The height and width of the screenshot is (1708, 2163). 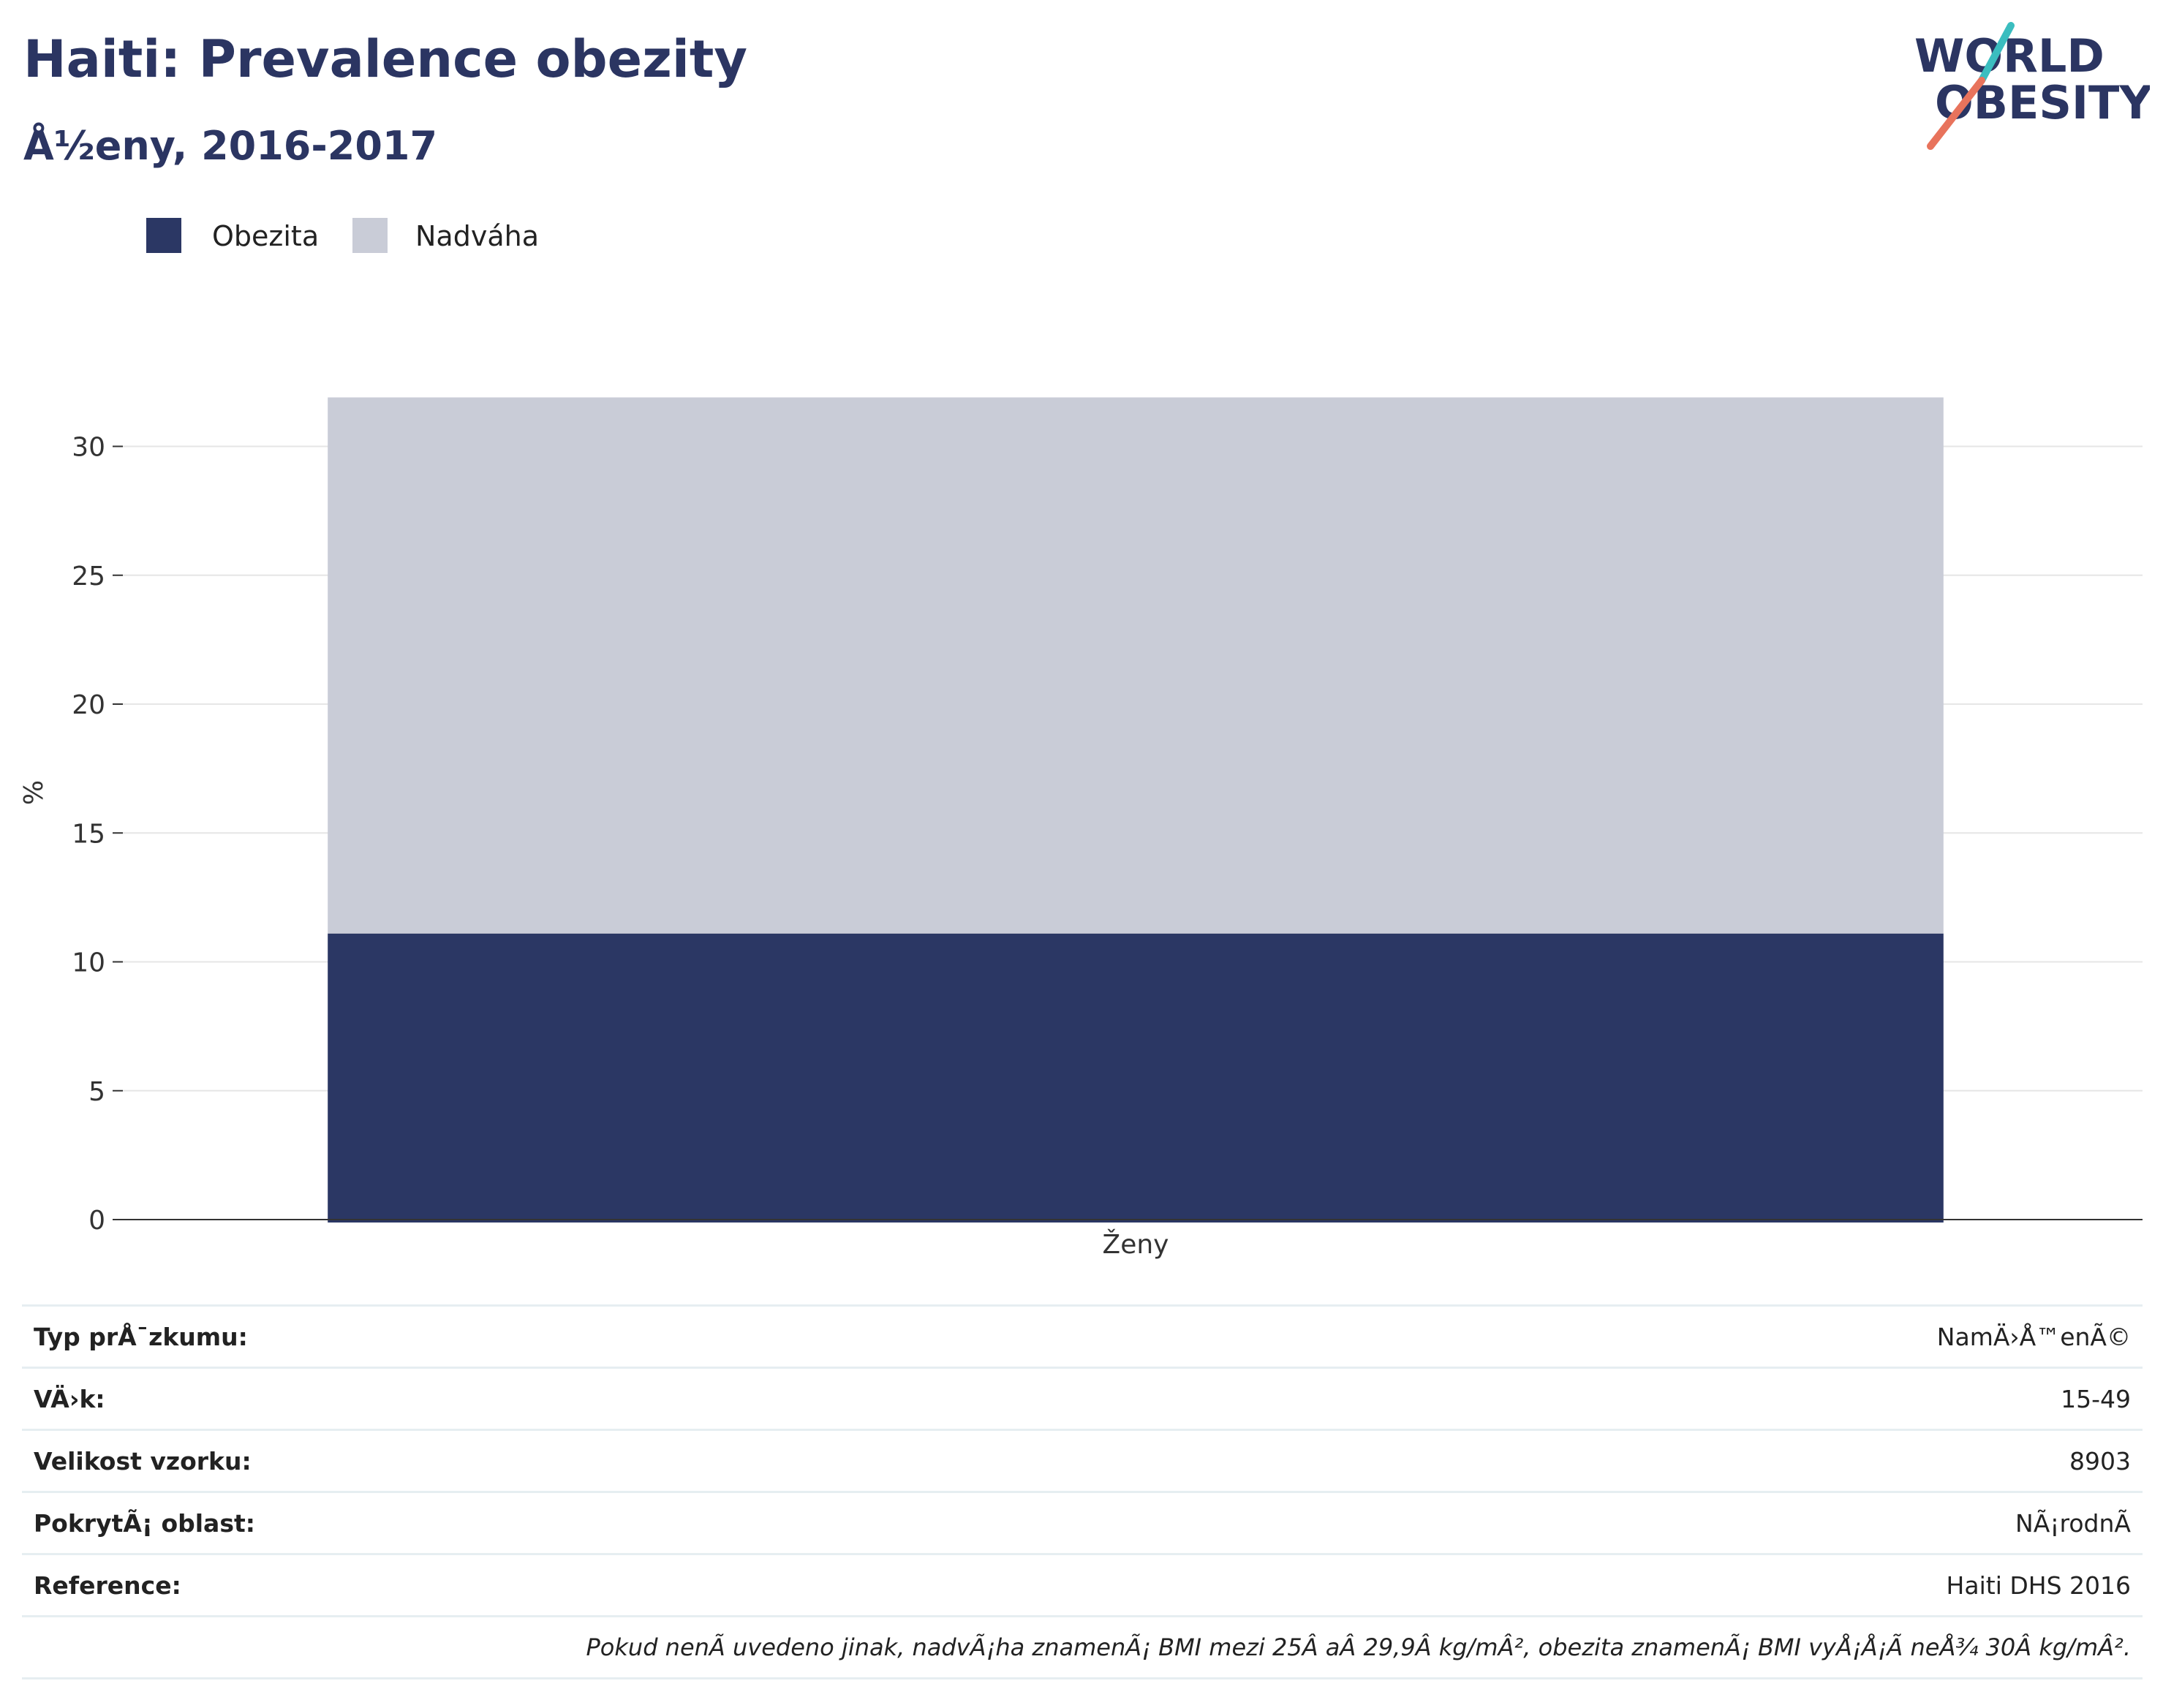 I want to click on y-axis-label: %, so click(x=34, y=792).